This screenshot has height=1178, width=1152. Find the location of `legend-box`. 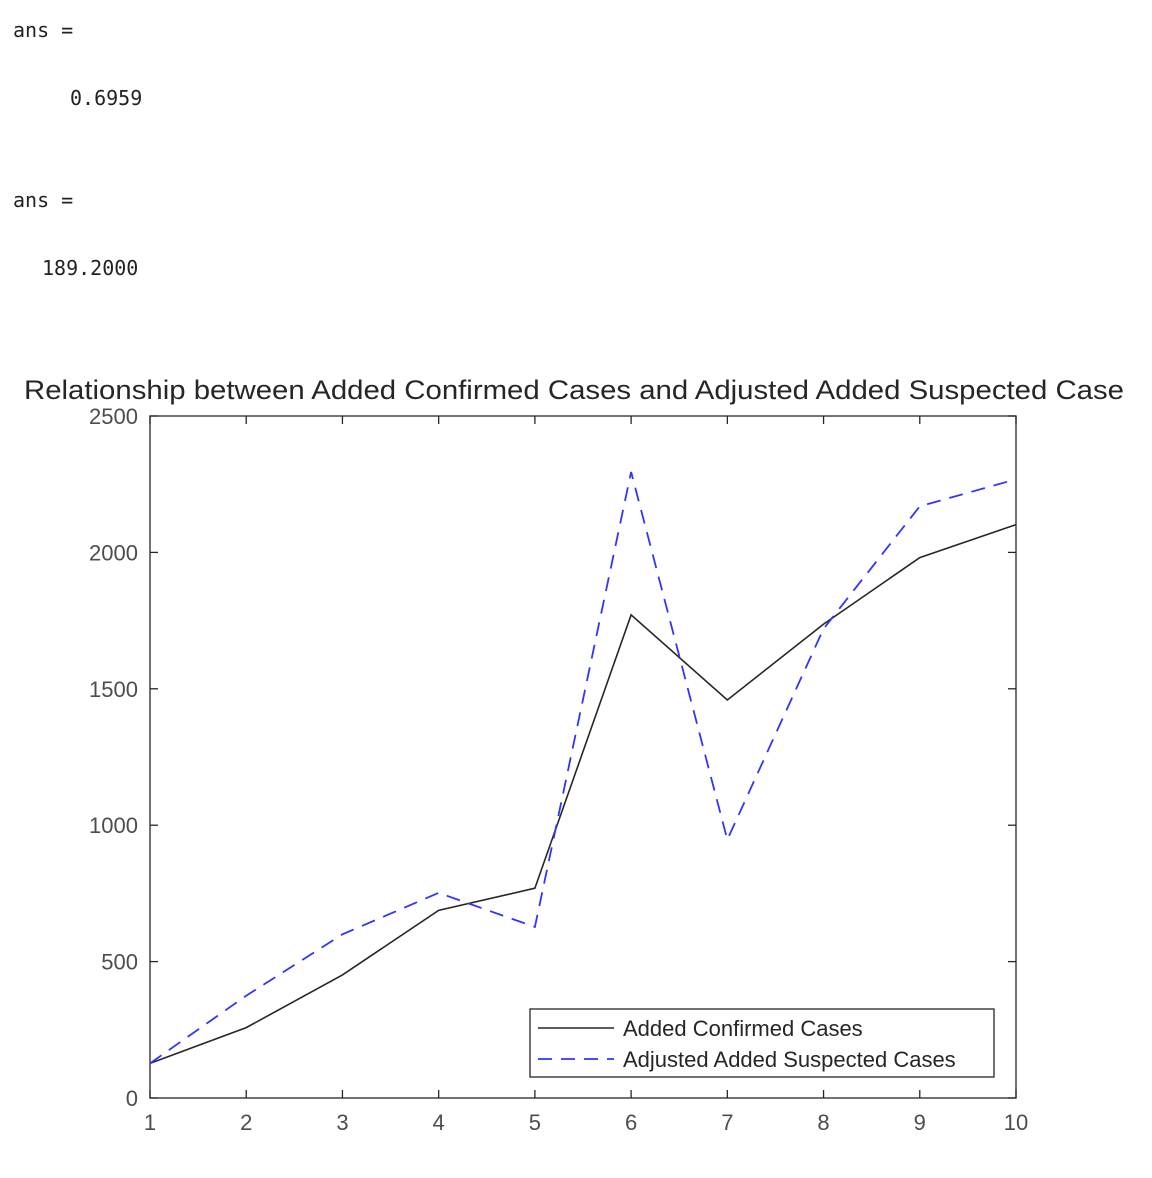

legend-box is located at coordinates (762, 1043).